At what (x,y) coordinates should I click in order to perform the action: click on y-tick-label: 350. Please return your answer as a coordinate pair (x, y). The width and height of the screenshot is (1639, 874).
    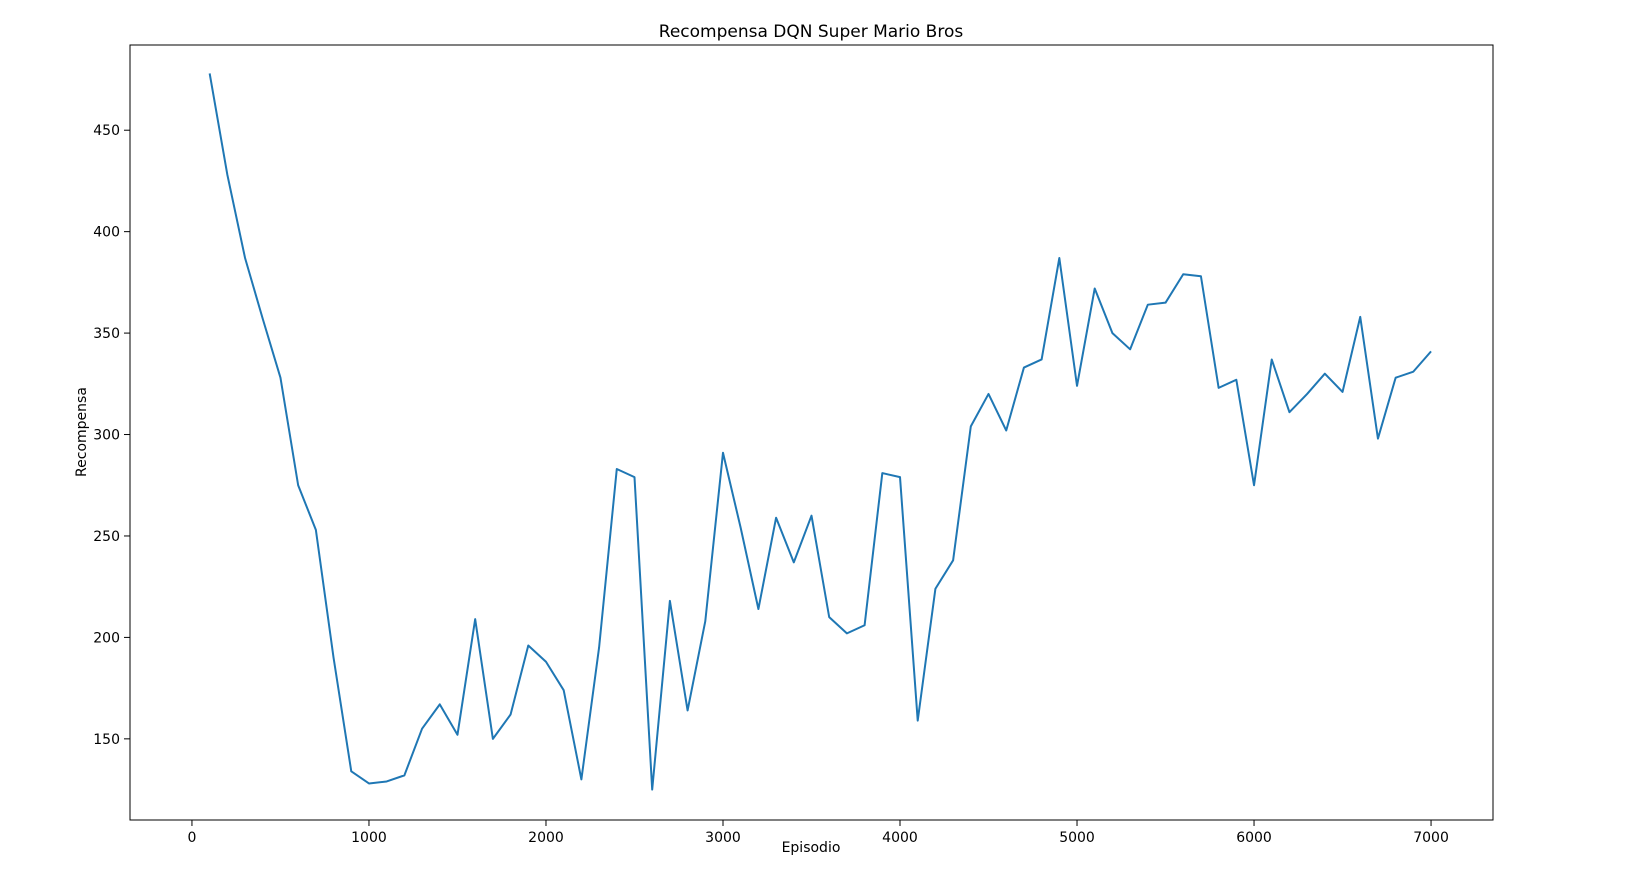
    Looking at the image, I should click on (106, 334).